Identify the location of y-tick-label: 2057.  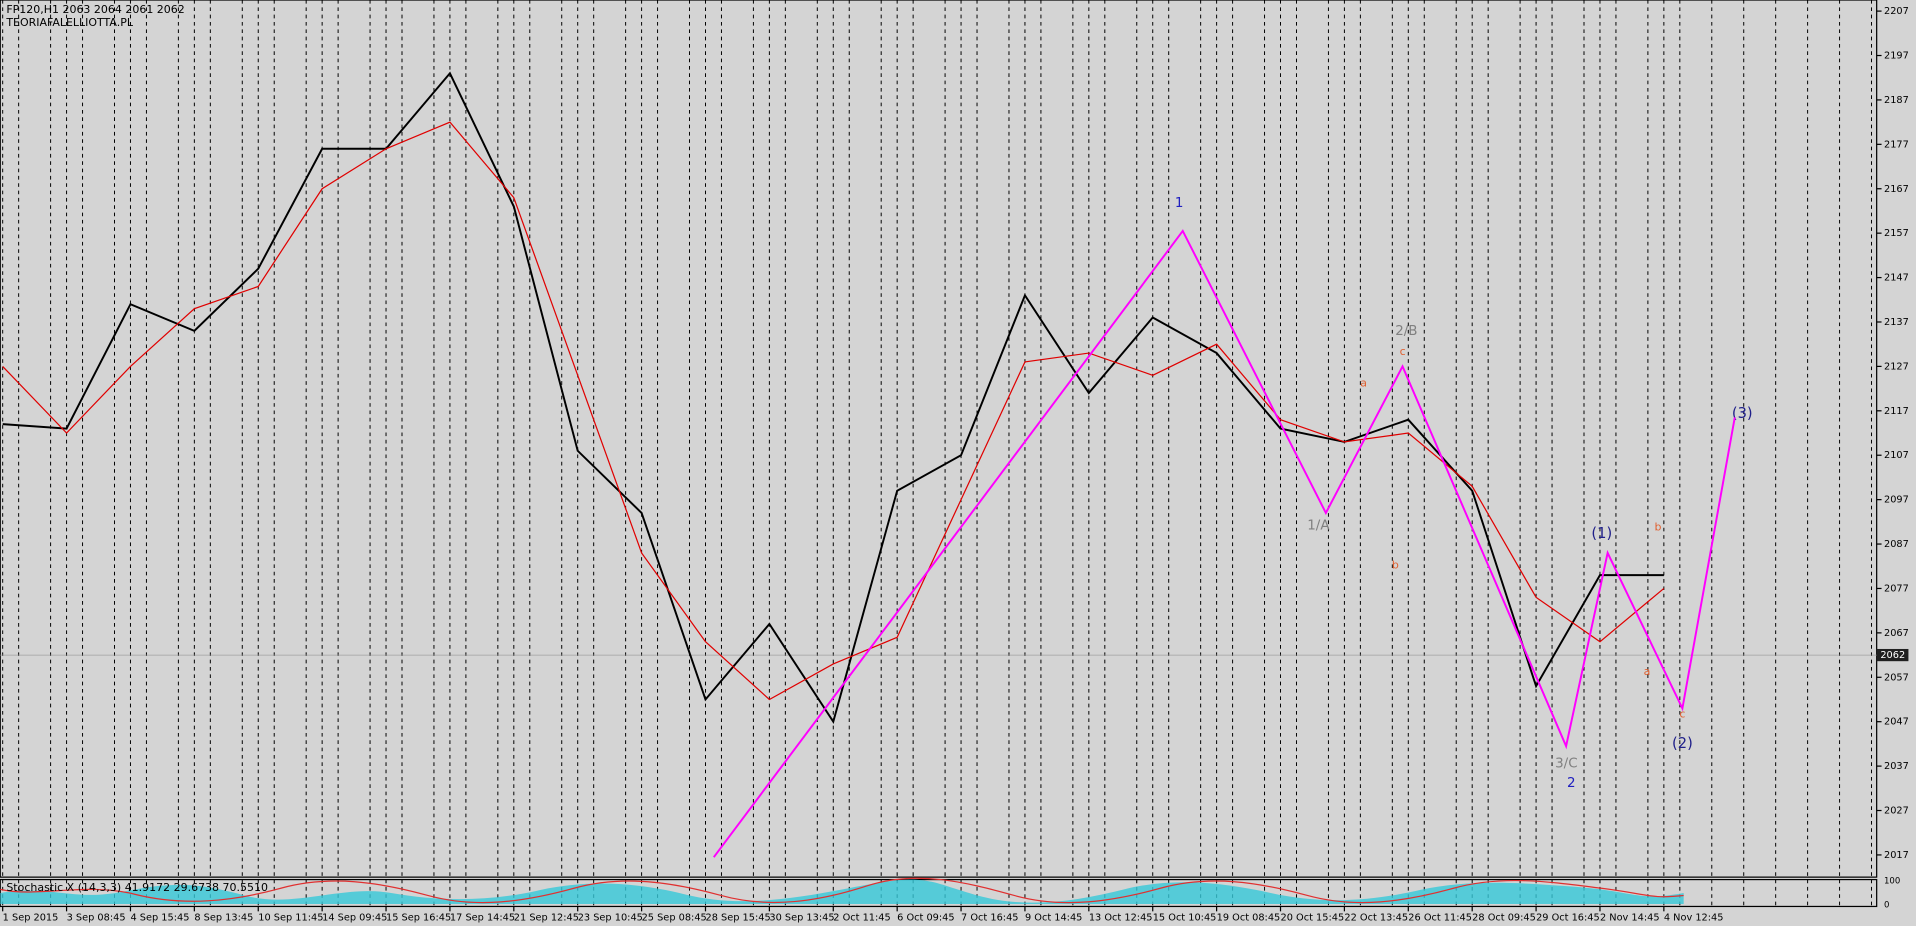
(1896, 677).